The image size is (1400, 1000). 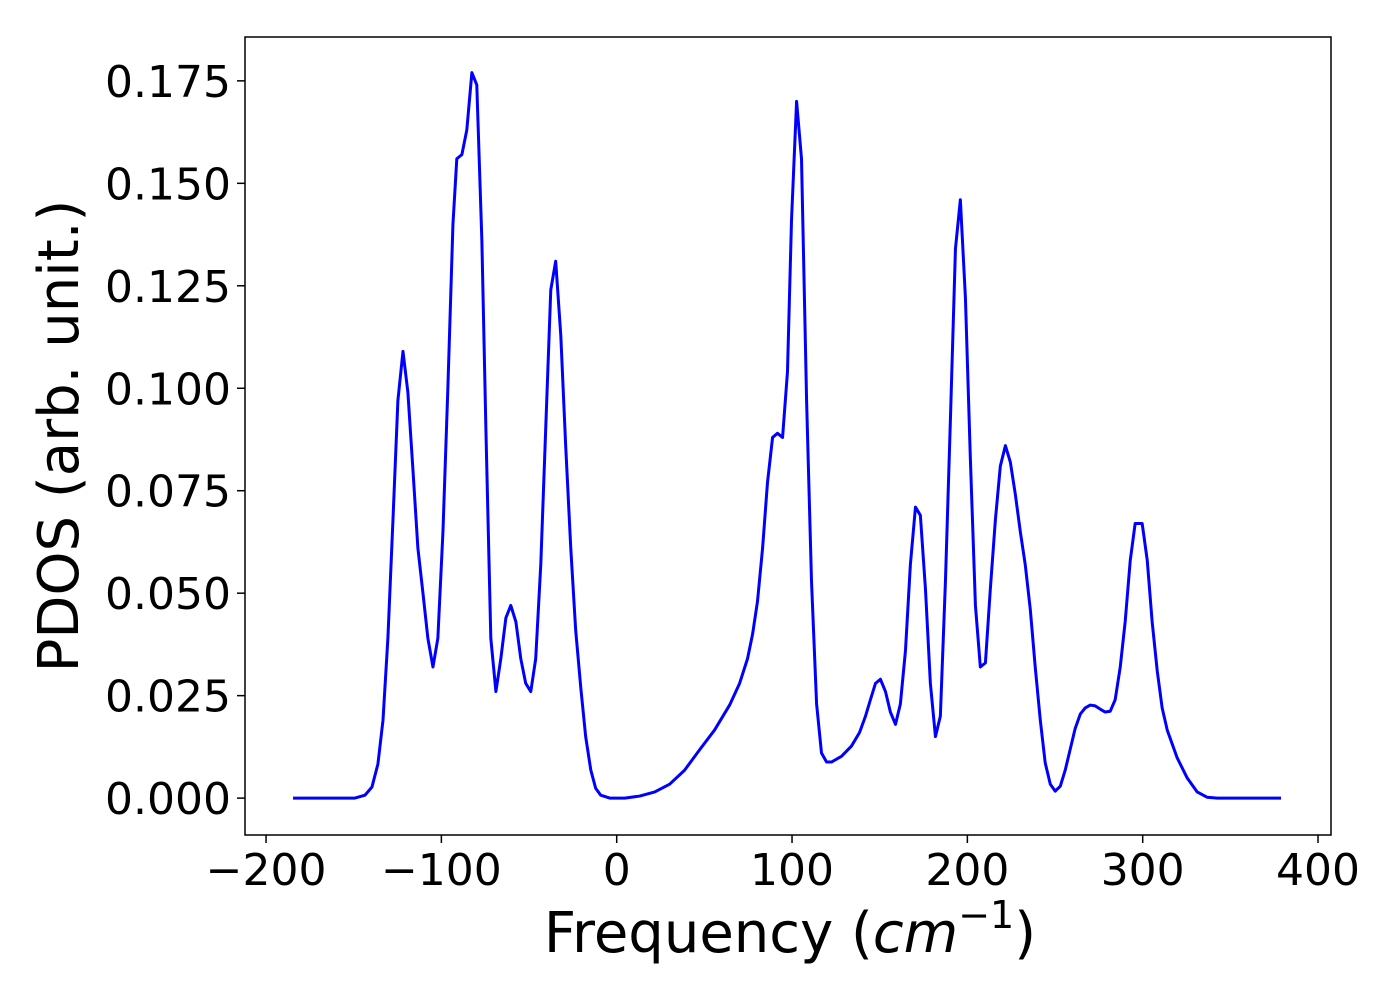 What do you see at coordinates (1318, 870) in the screenshot?
I see `x-tick-label: 400` at bounding box center [1318, 870].